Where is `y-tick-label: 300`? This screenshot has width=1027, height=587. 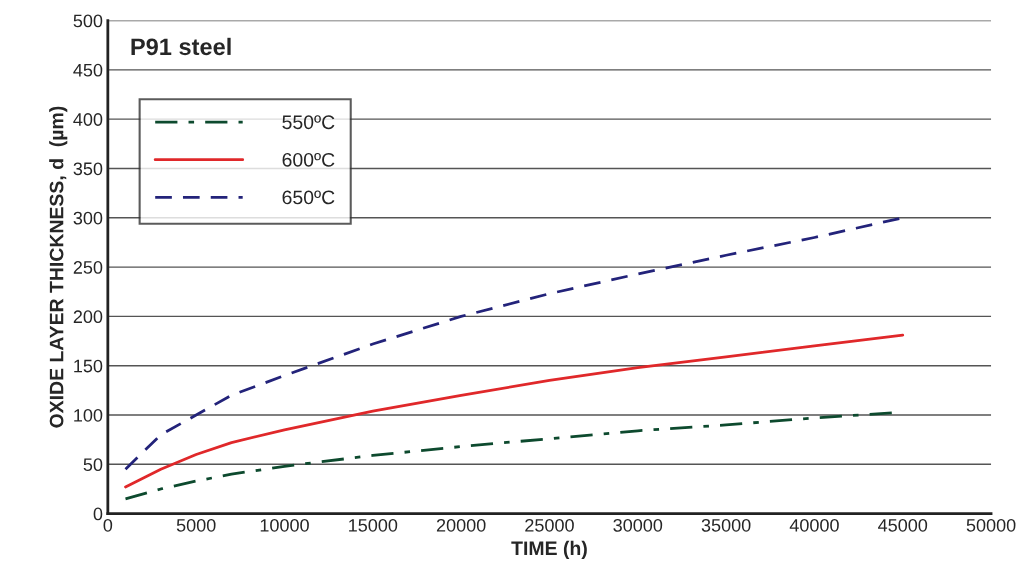
y-tick-label: 300 is located at coordinates (88, 218).